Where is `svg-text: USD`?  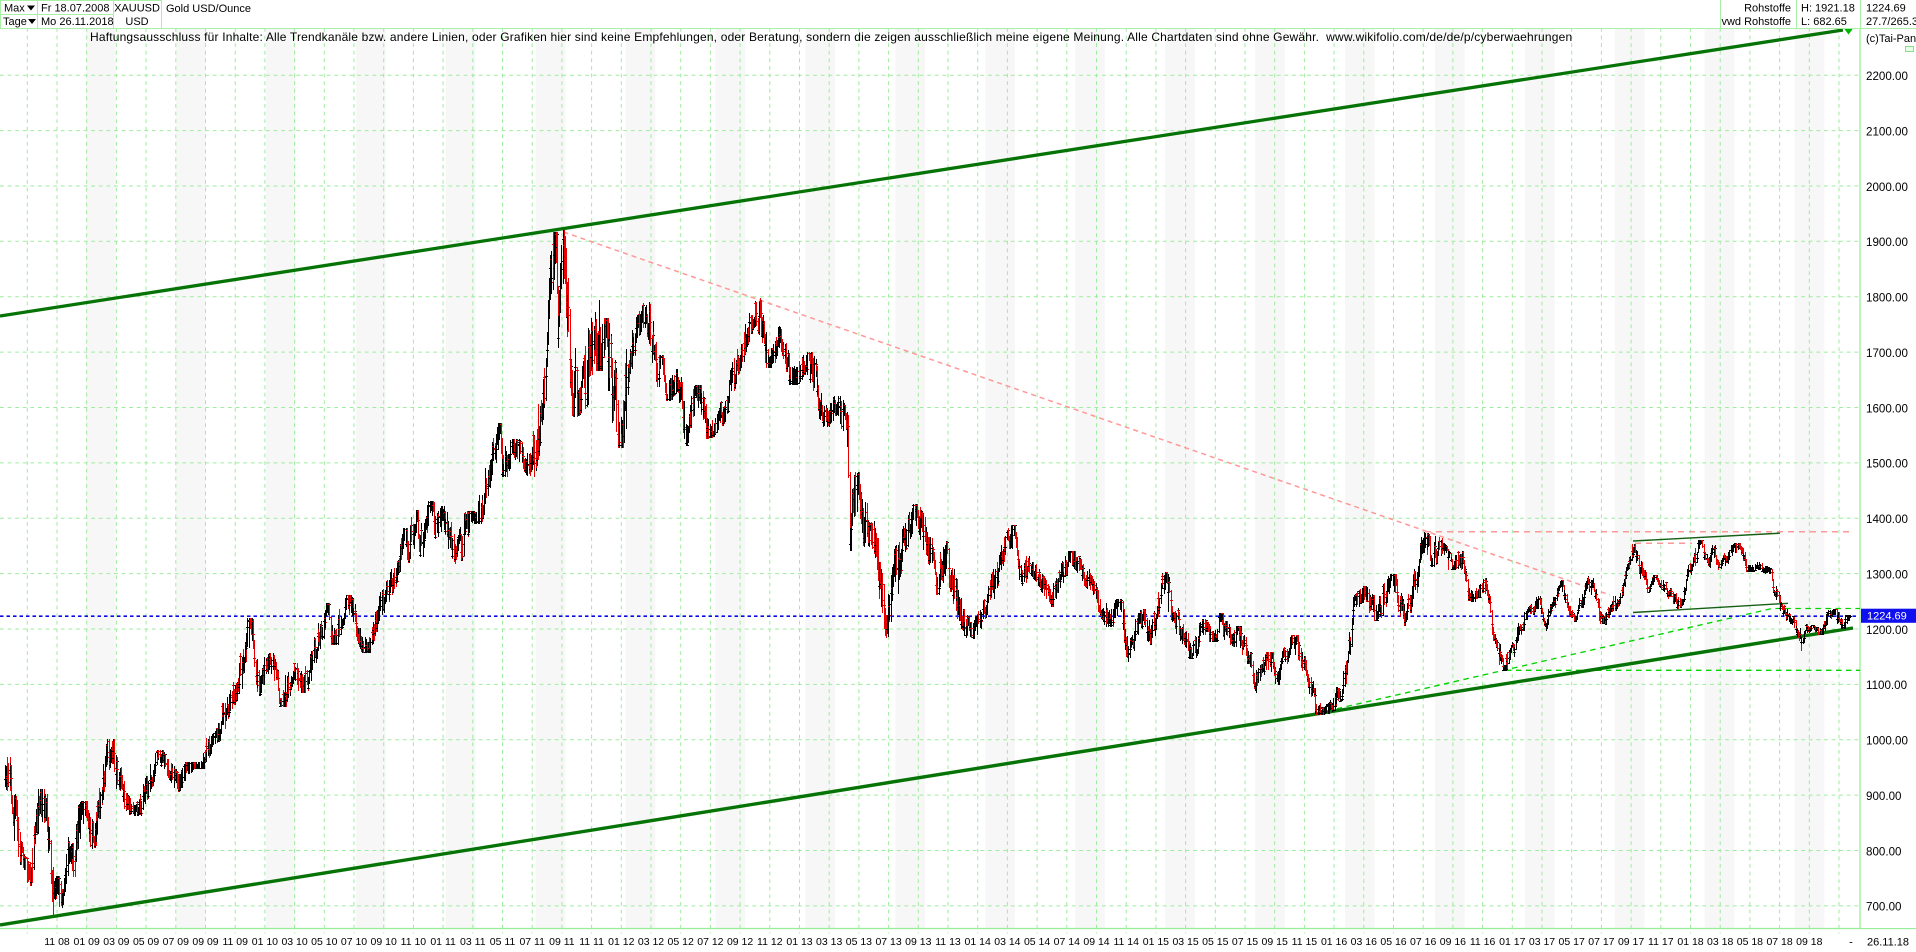 svg-text: USD is located at coordinates (136, 22).